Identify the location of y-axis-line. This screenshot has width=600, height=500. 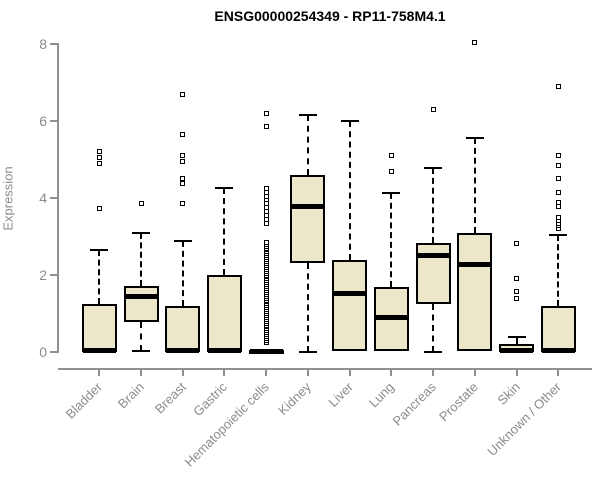
(58, 198).